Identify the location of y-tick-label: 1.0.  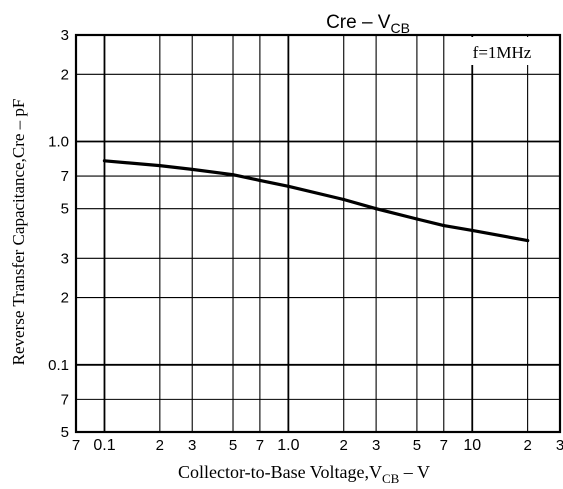
(58, 142).